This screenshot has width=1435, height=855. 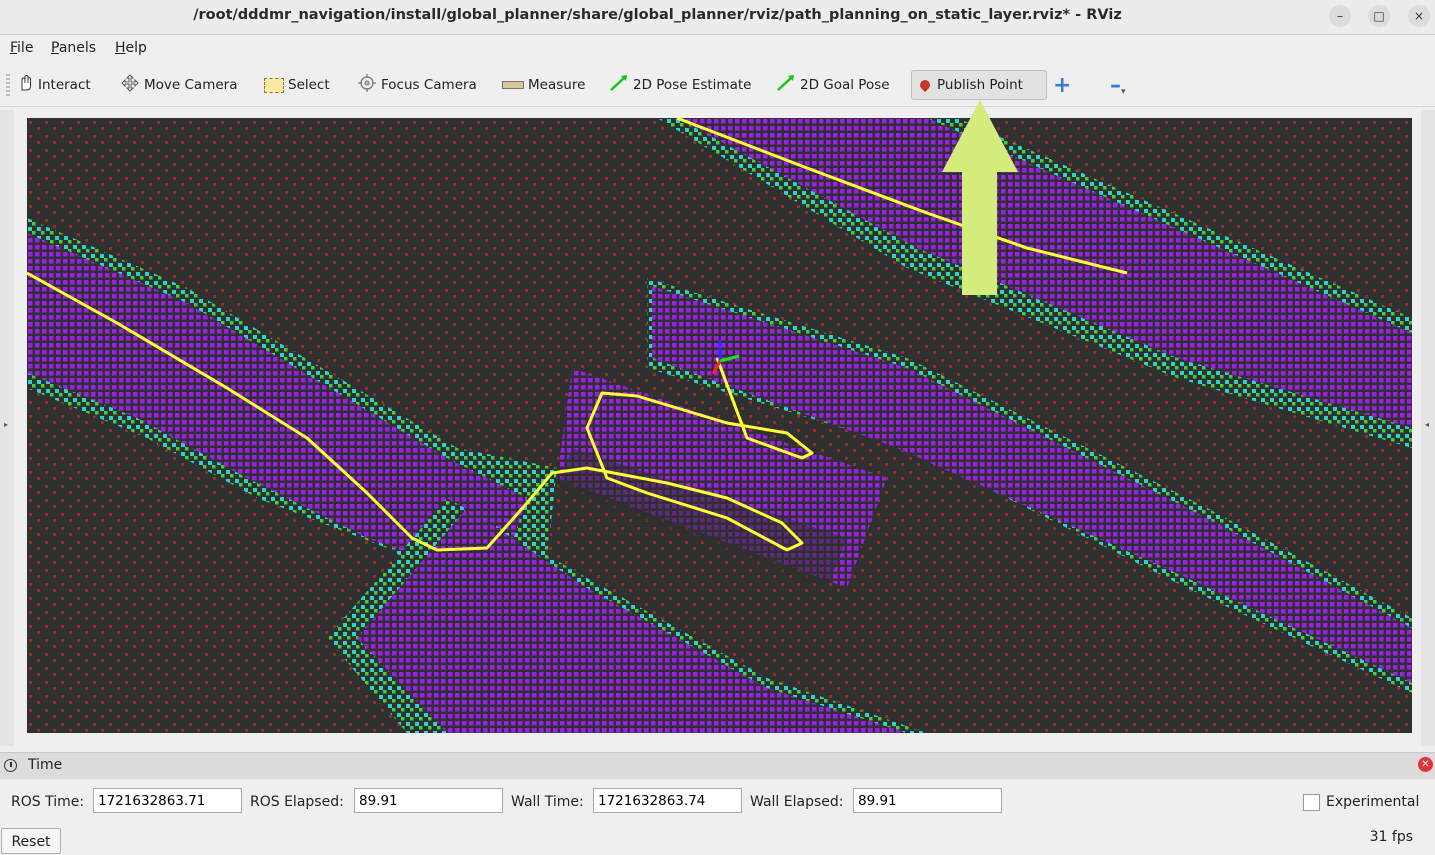 What do you see at coordinates (717, 48) in the screenshot?
I see `menu-bar: File Panels Help` at bounding box center [717, 48].